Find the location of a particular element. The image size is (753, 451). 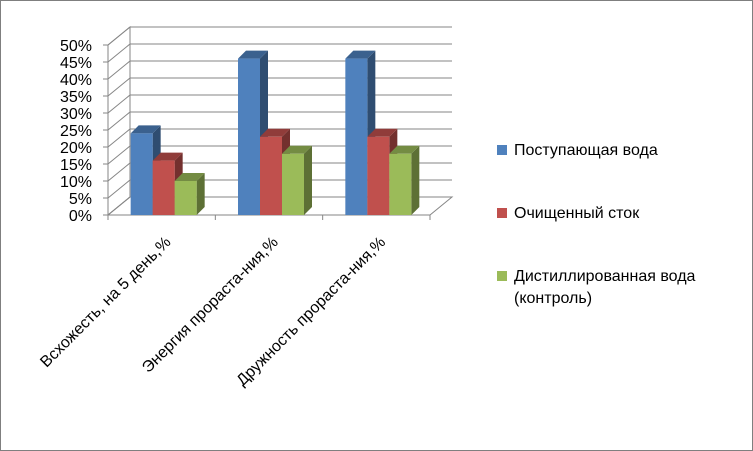

legend-item: Очищенный сток is located at coordinates (568, 213).